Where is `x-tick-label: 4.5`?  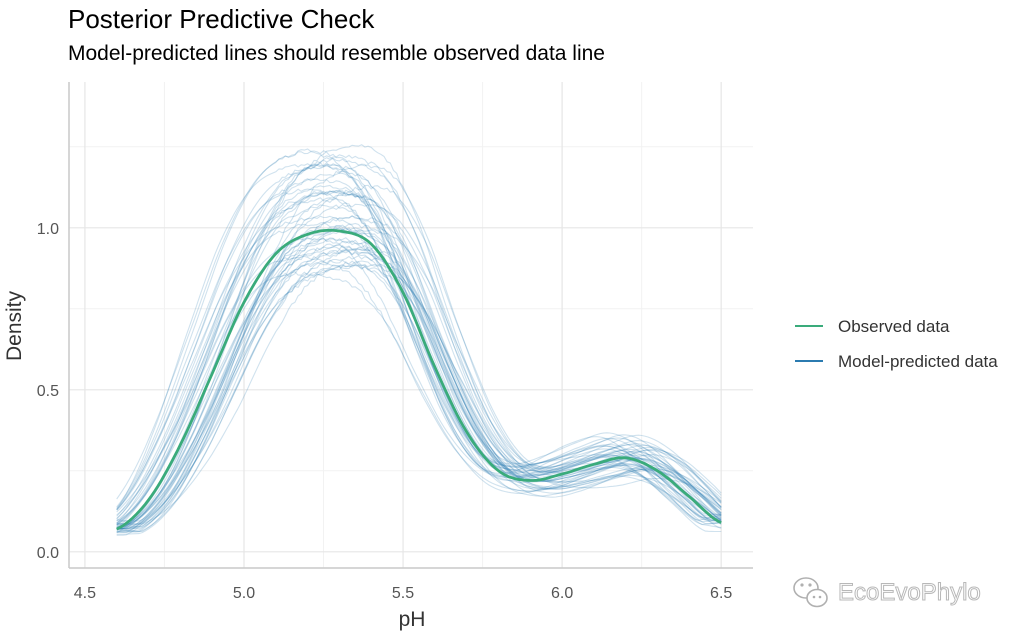 x-tick-label: 4.5 is located at coordinates (85, 593).